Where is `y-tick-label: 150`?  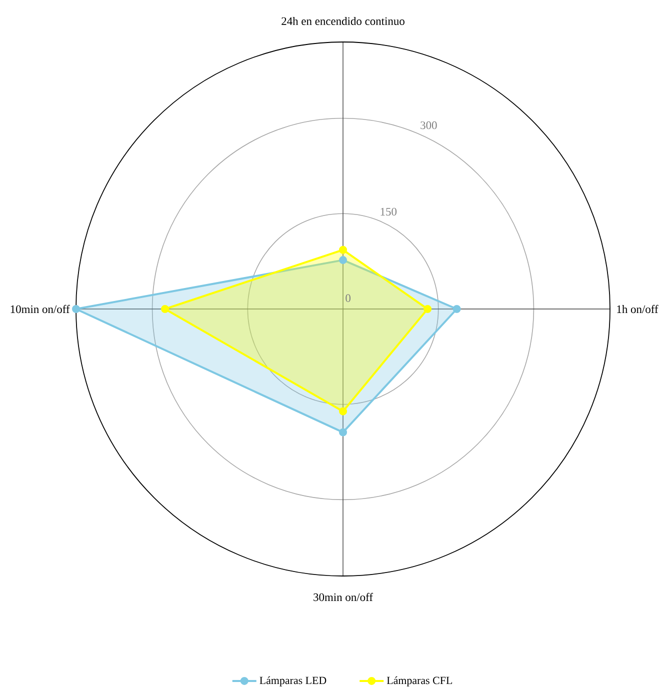
y-tick-label: 150 is located at coordinates (388, 212).